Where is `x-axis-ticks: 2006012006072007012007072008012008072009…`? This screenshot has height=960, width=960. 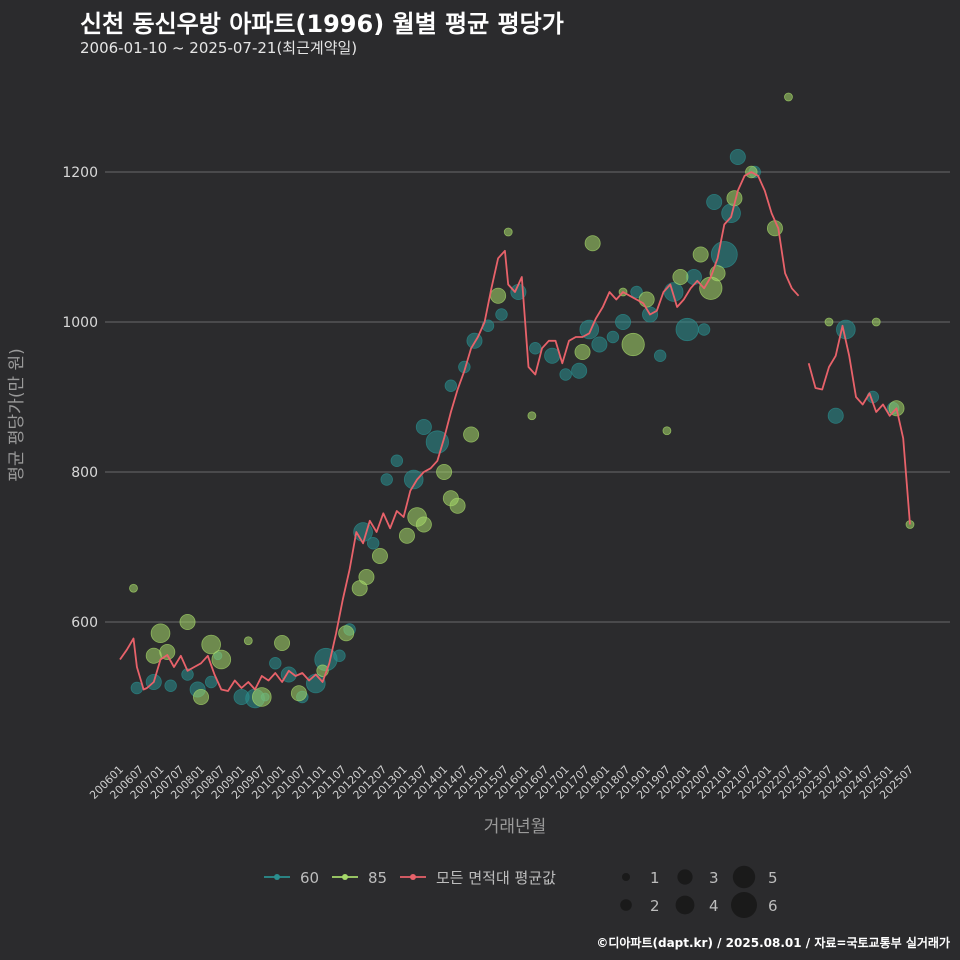 x-axis-ticks: 2006012006072007012007072008012008072009… is located at coordinates (501, 782).